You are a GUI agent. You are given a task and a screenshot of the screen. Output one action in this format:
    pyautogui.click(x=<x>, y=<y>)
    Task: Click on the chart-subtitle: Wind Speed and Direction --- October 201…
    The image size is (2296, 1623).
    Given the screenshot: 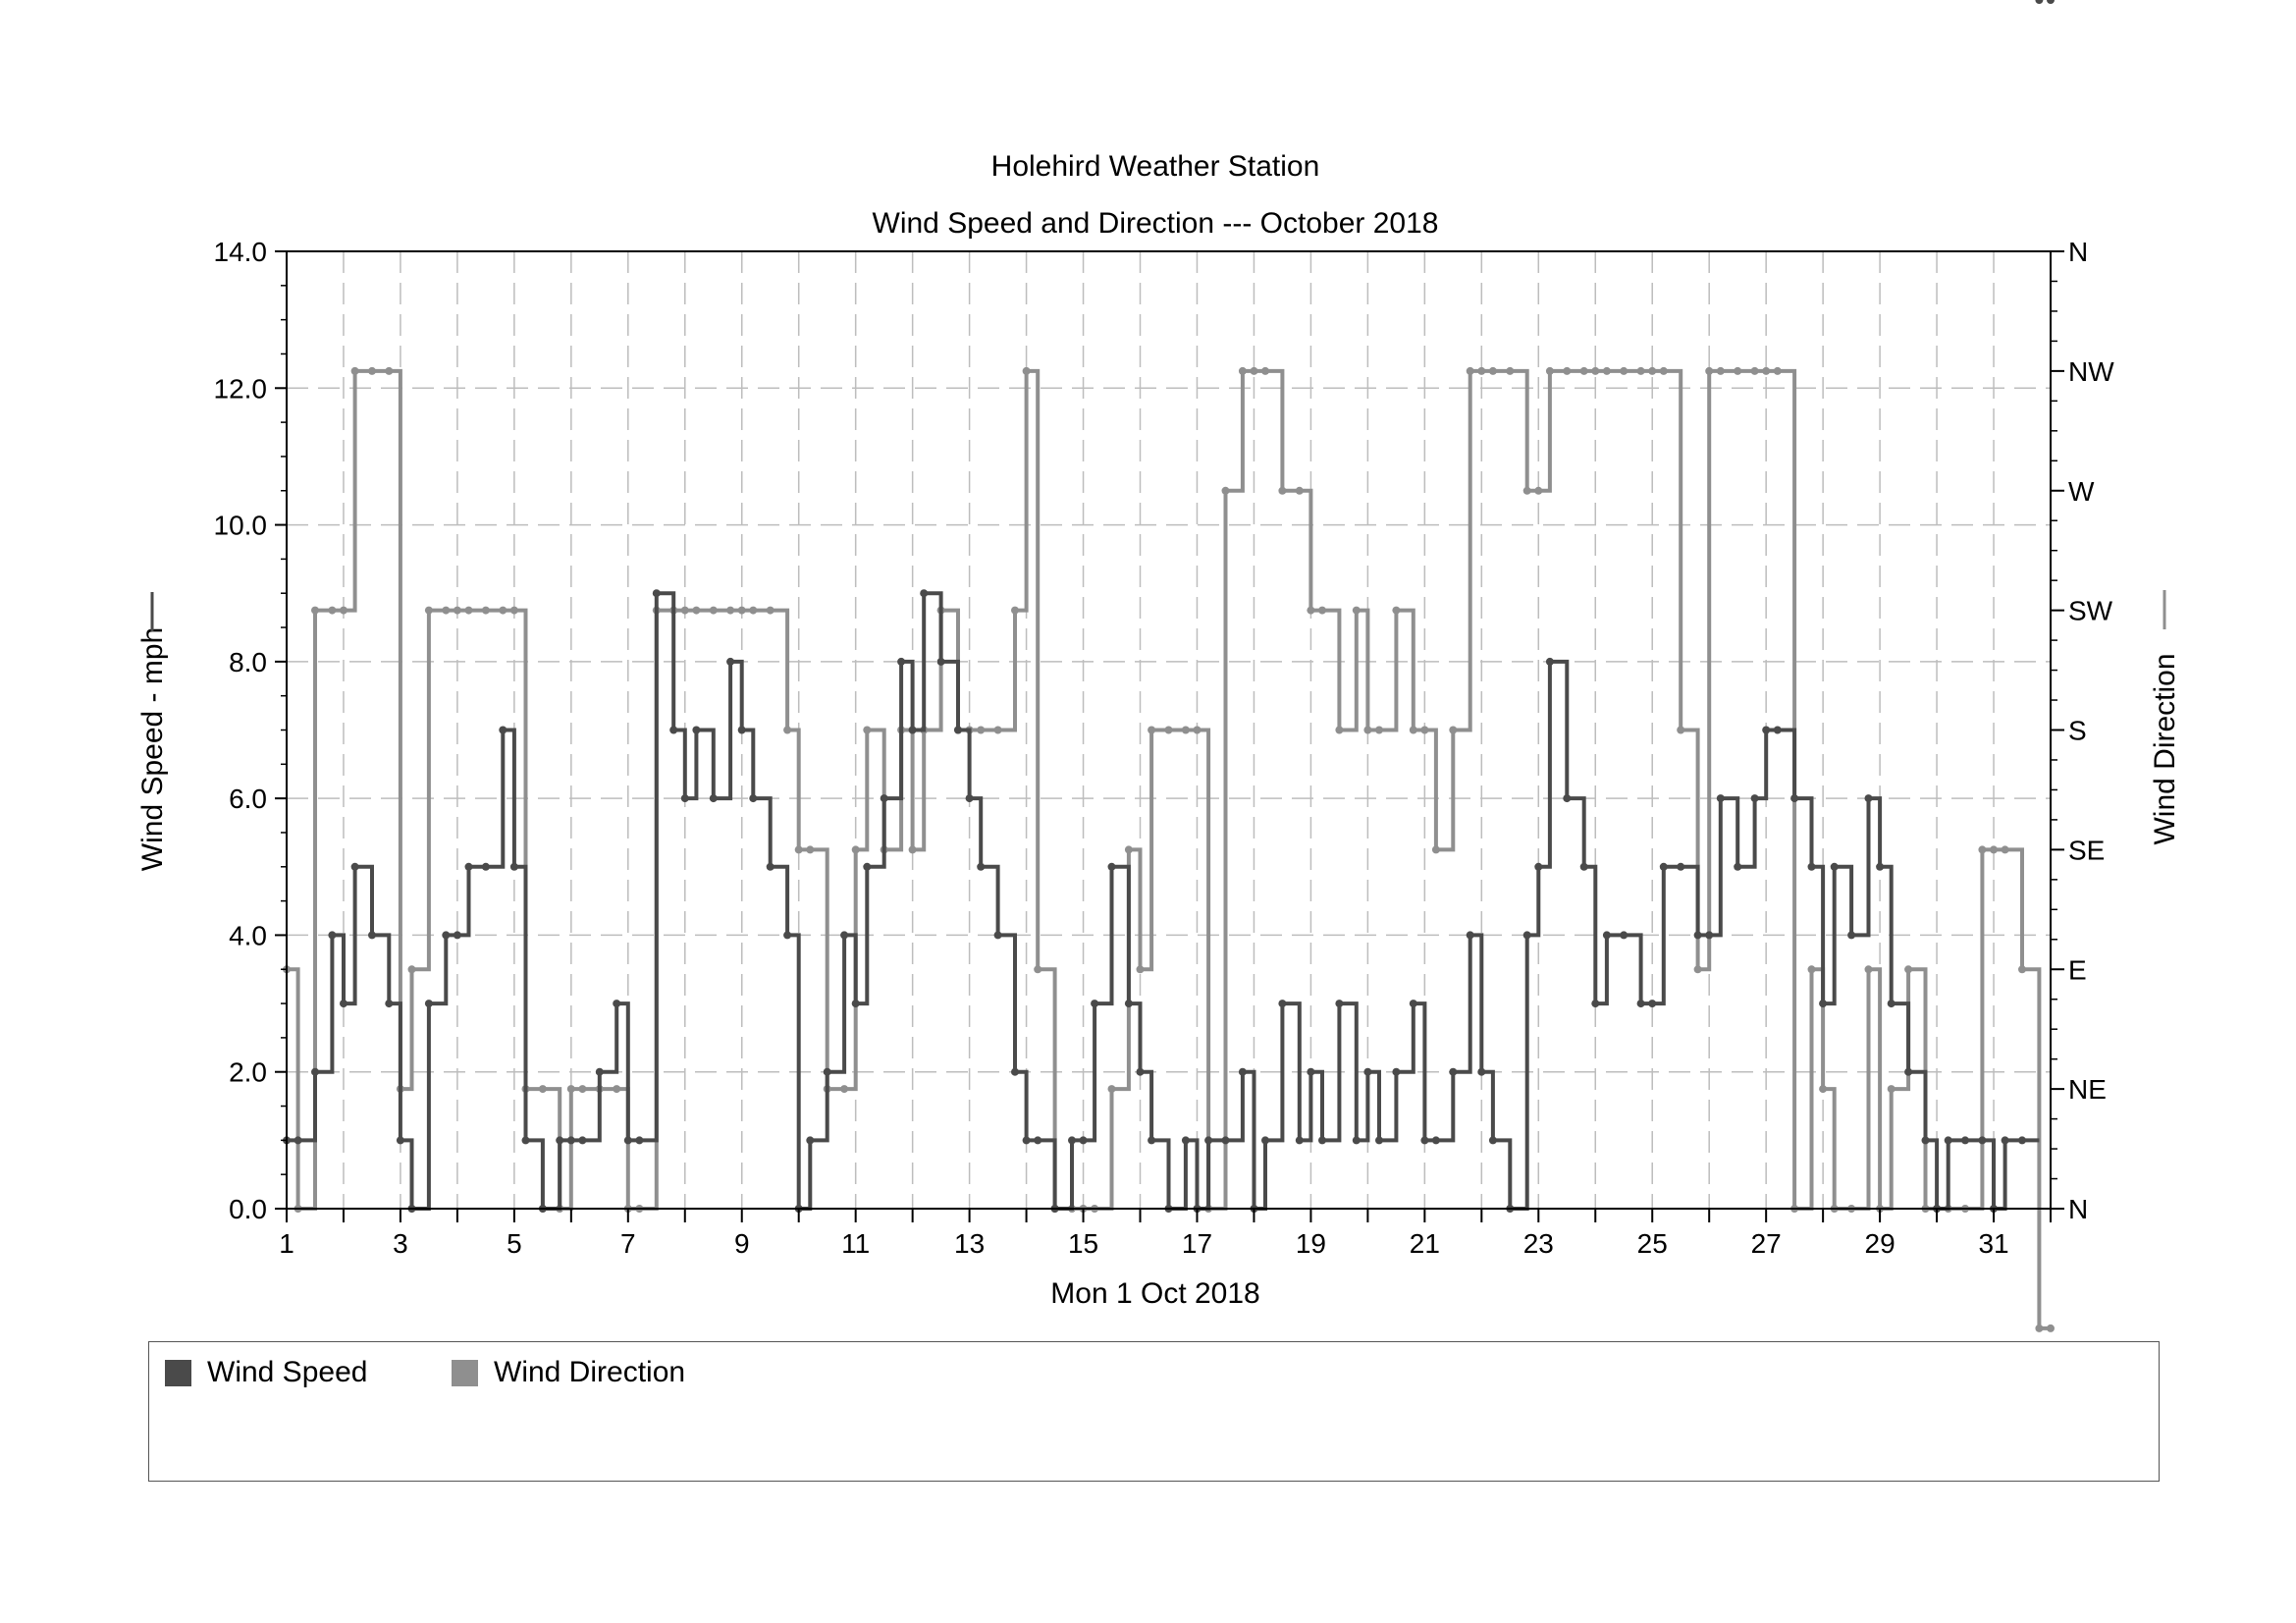 What is the action you would take?
    pyautogui.click(x=1156, y=223)
    